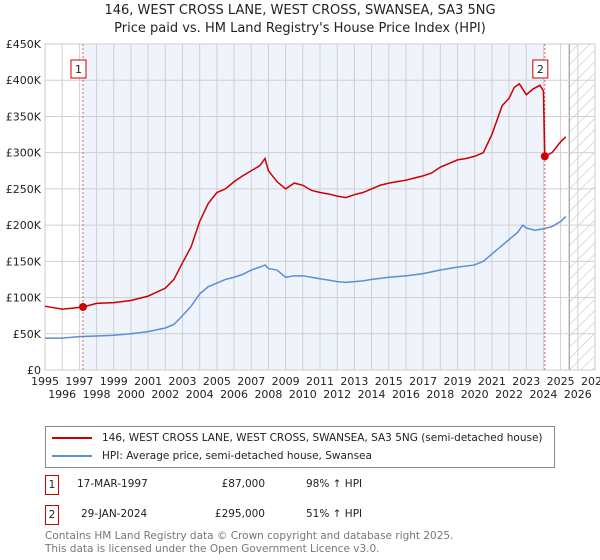  Describe the element at coordinates (334, 484) in the screenshot. I see `transaction-hpi: 98% ↑ HPI` at that location.